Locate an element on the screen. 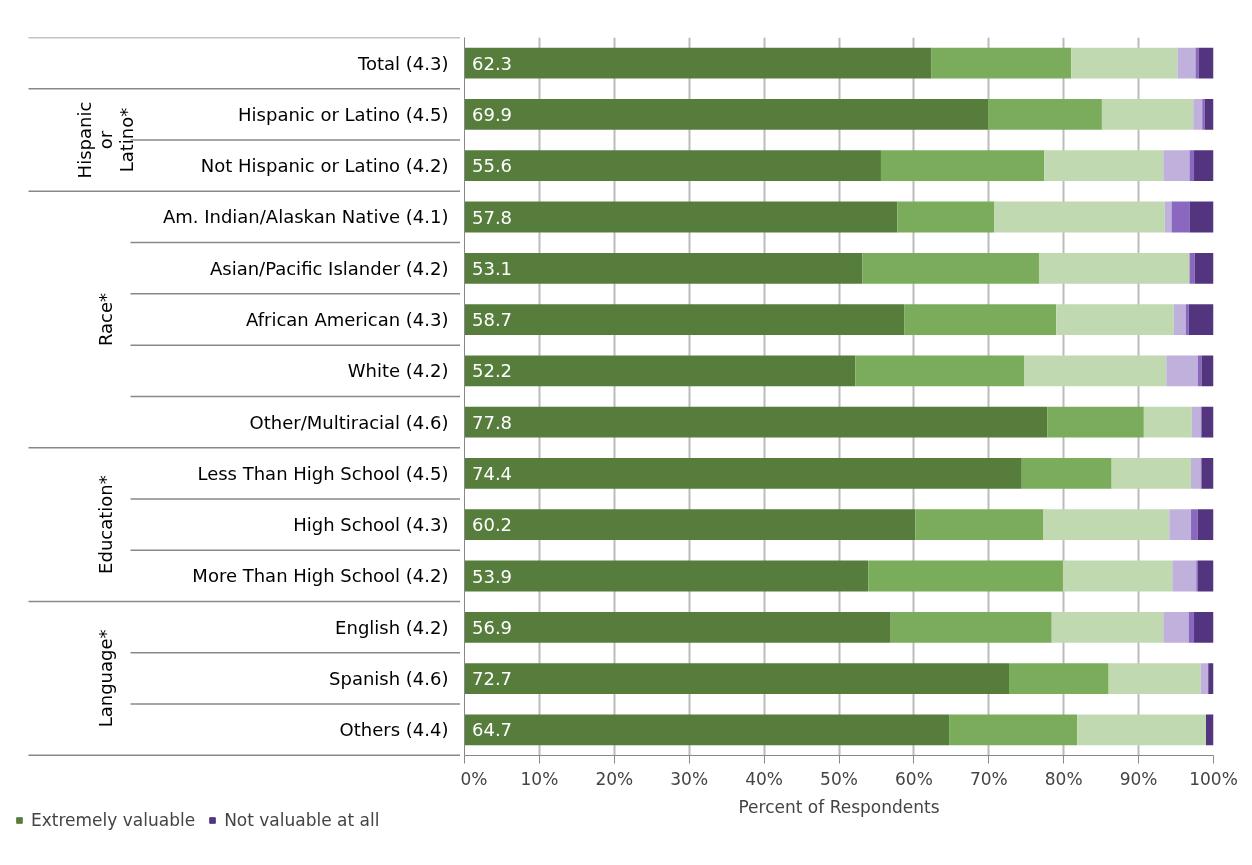 Image resolution: width=1252 pixels, height=865 pixels. data-label: 74.4 is located at coordinates (492, 473).